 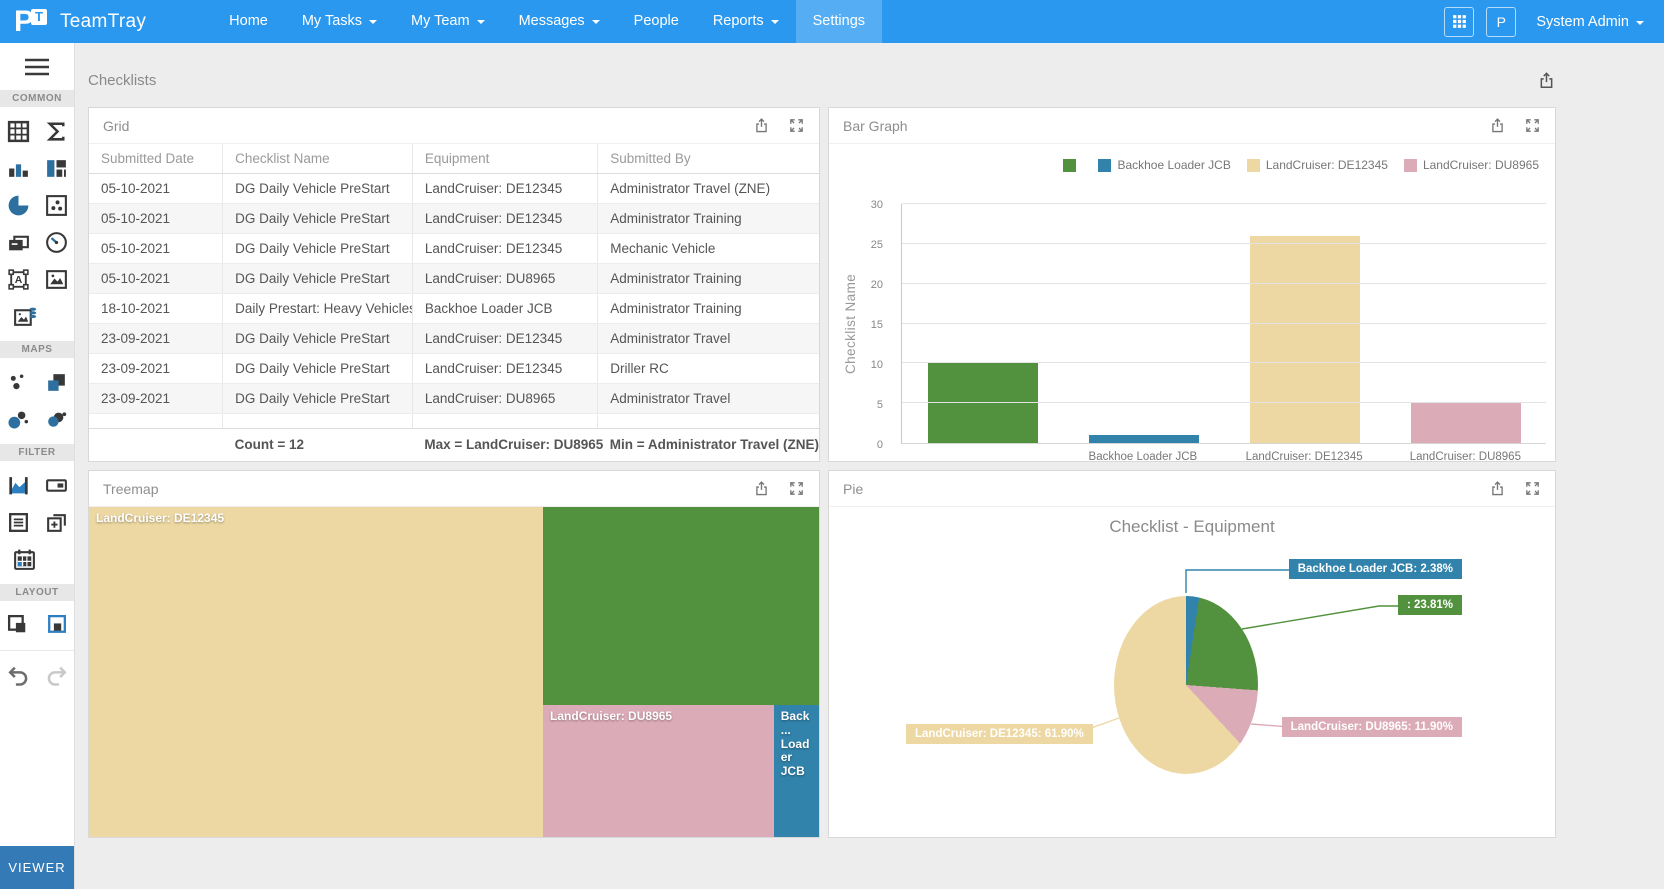 What do you see at coordinates (56, 168) in the screenshot?
I see `treemap-icon` at bounding box center [56, 168].